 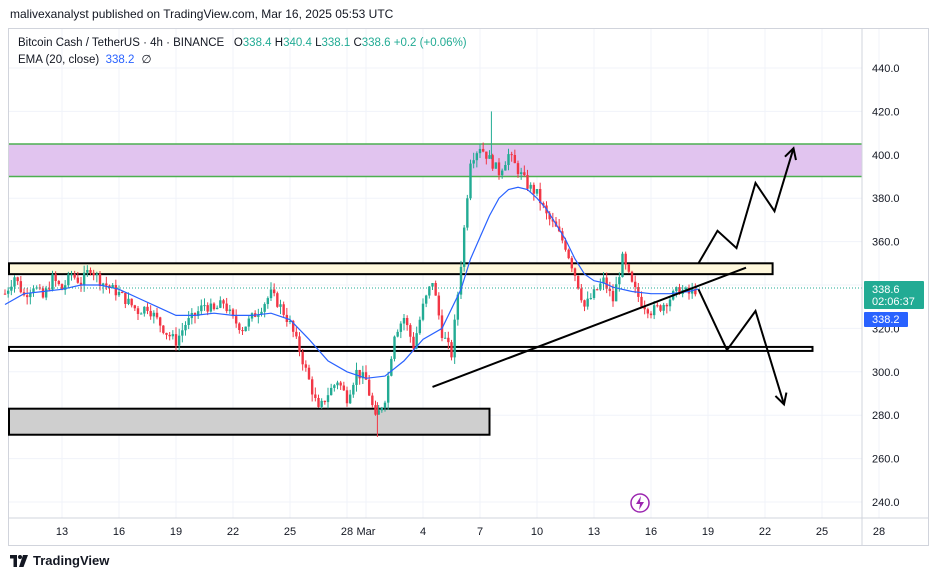 I want to click on support-zone, so click(x=249, y=421).